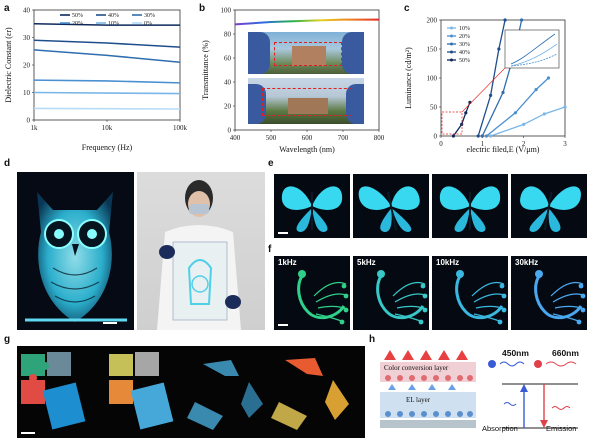 The width and height of the screenshot is (591, 443). What do you see at coordinates (464, 53) in the screenshot?
I see `chart-c-legend-label: 40%` at bounding box center [464, 53].